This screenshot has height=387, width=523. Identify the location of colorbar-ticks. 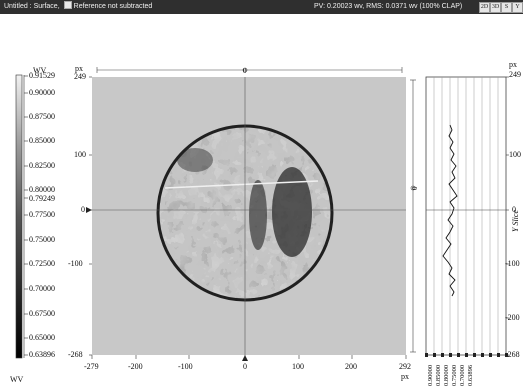
(26, 215).